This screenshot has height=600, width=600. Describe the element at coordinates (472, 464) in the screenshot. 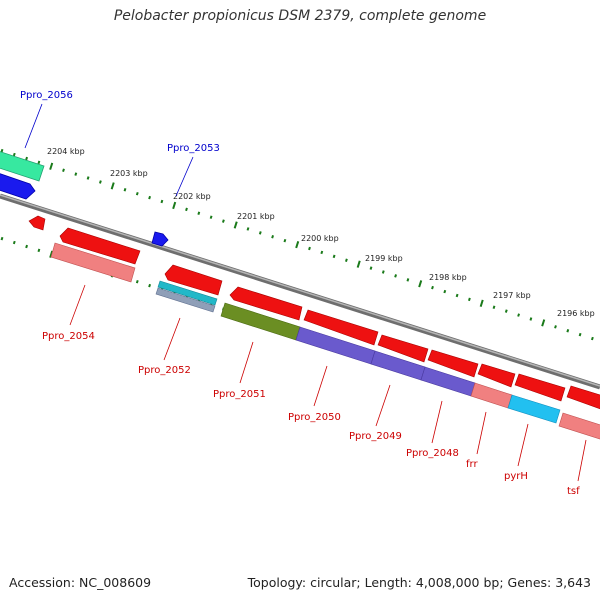

I see `label-frr: frr` at that location.